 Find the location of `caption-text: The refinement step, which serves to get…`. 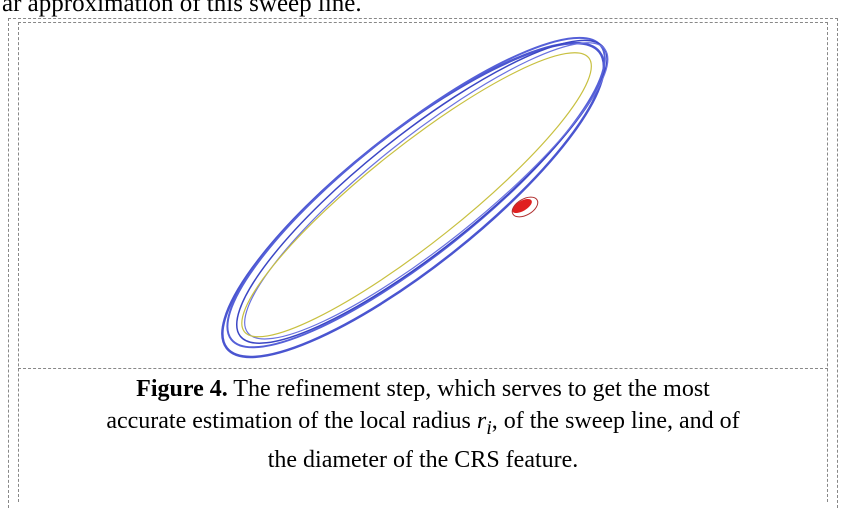

caption-text: The refinement step, which serves to get… is located at coordinates (471, 389).